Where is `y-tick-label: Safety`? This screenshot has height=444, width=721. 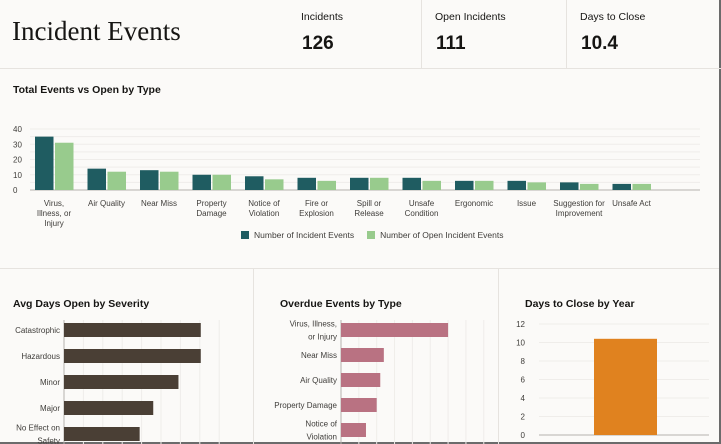
y-tick-label: Safety is located at coordinates (48, 440).